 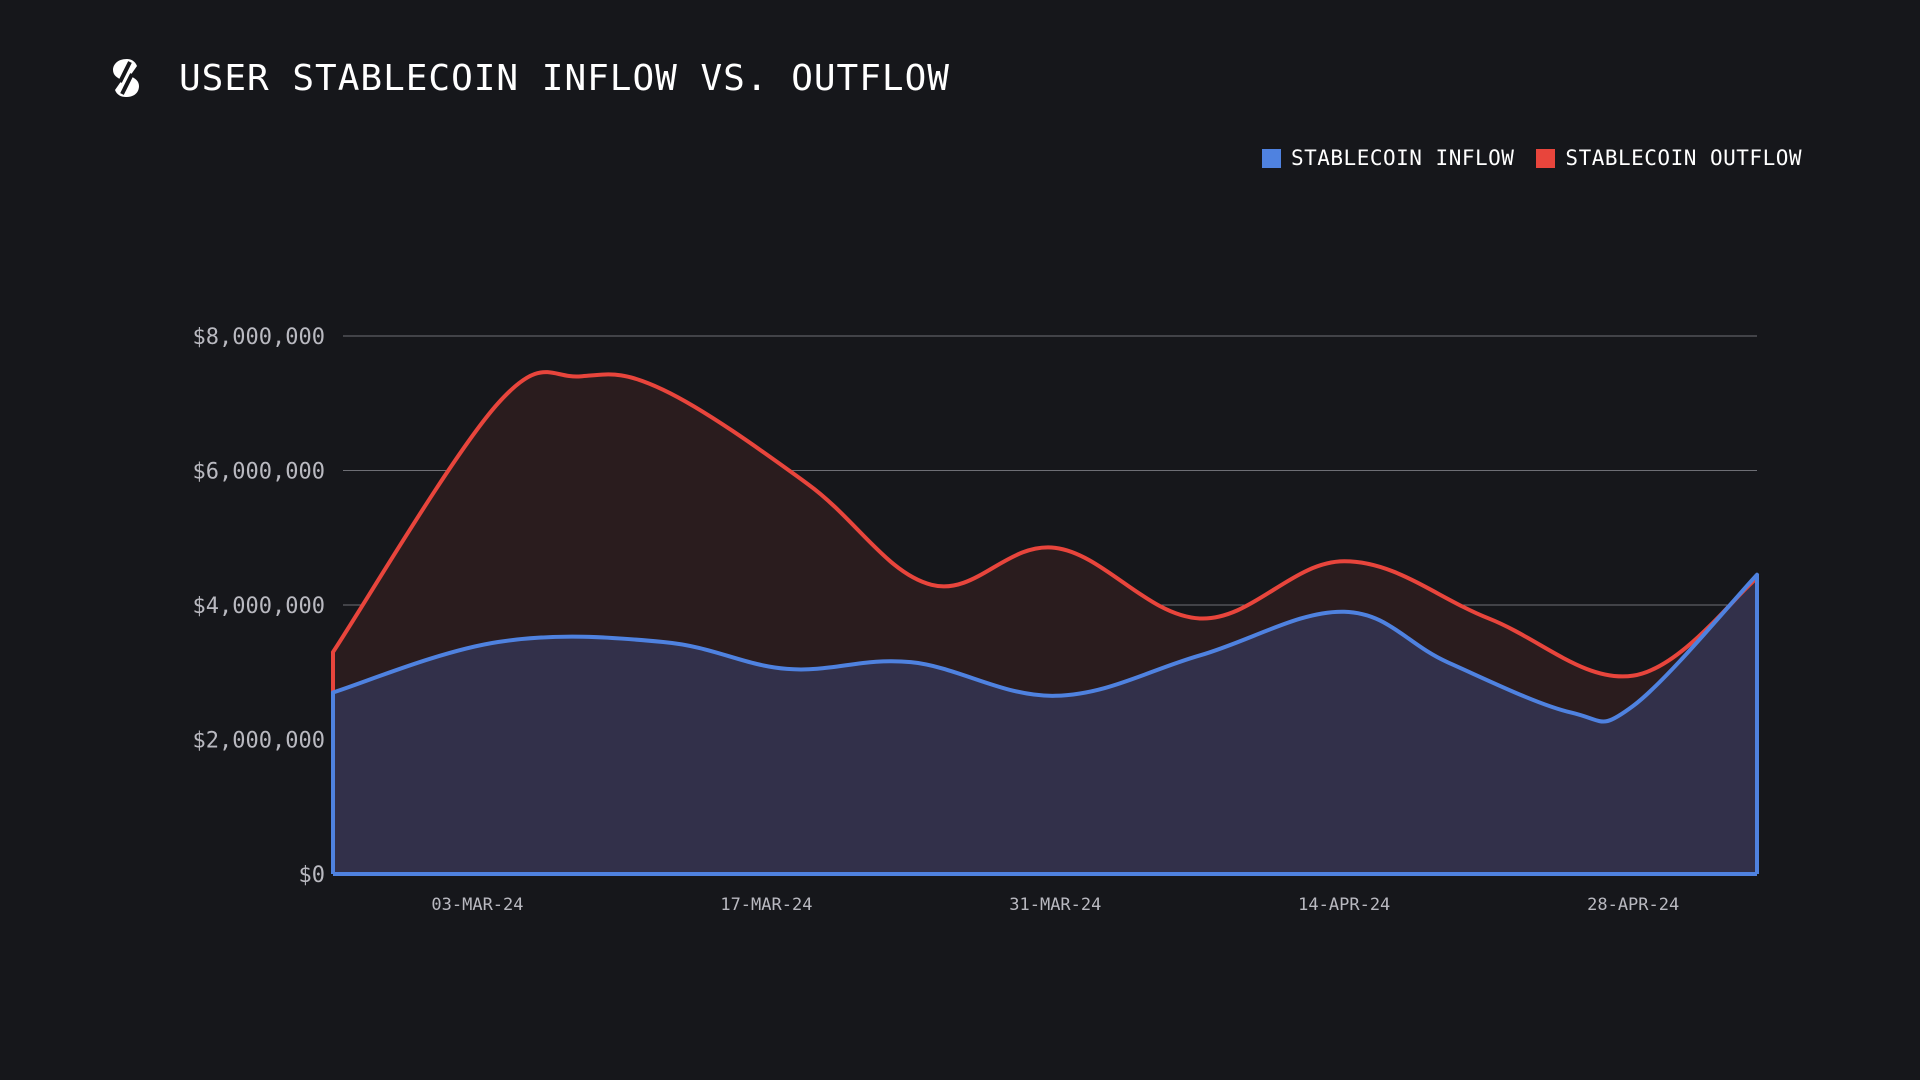 I want to click on legend-swatch-inflow, so click(x=1271, y=158).